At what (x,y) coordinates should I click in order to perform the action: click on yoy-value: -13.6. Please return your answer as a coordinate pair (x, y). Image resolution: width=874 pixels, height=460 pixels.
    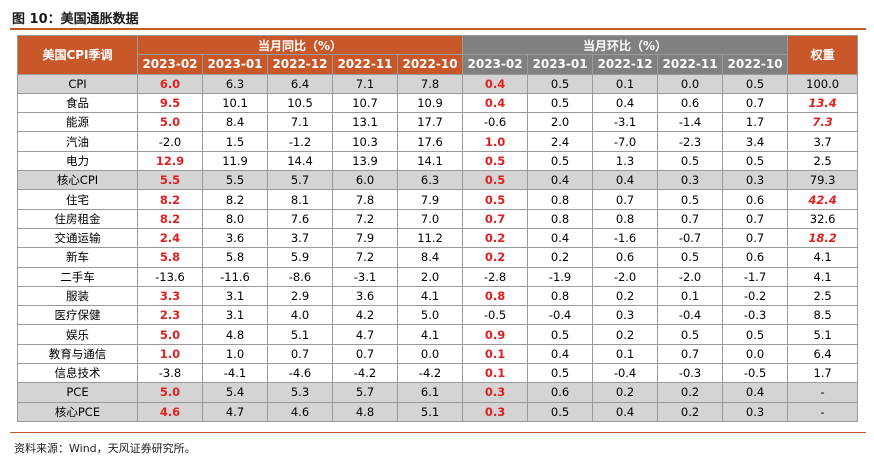
    Looking at the image, I should click on (170, 276).